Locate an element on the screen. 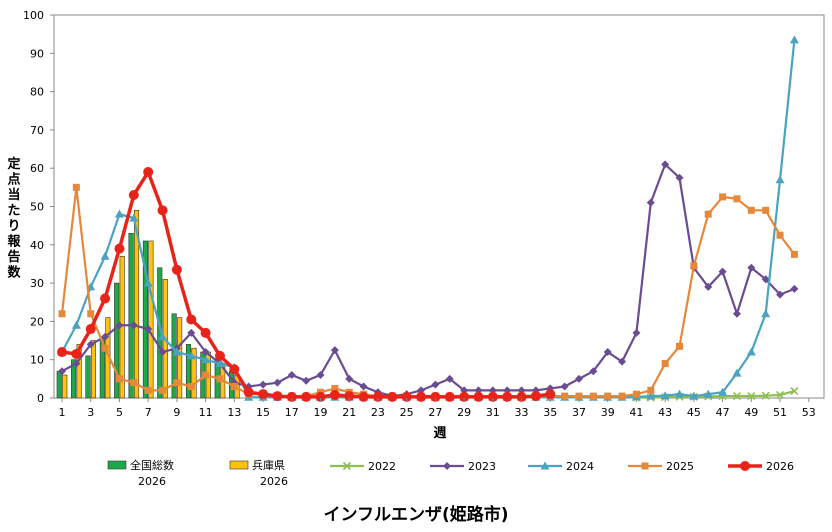 The height and width of the screenshot is (532, 832). x-tick-label: 41 is located at coordinates (636, 412).